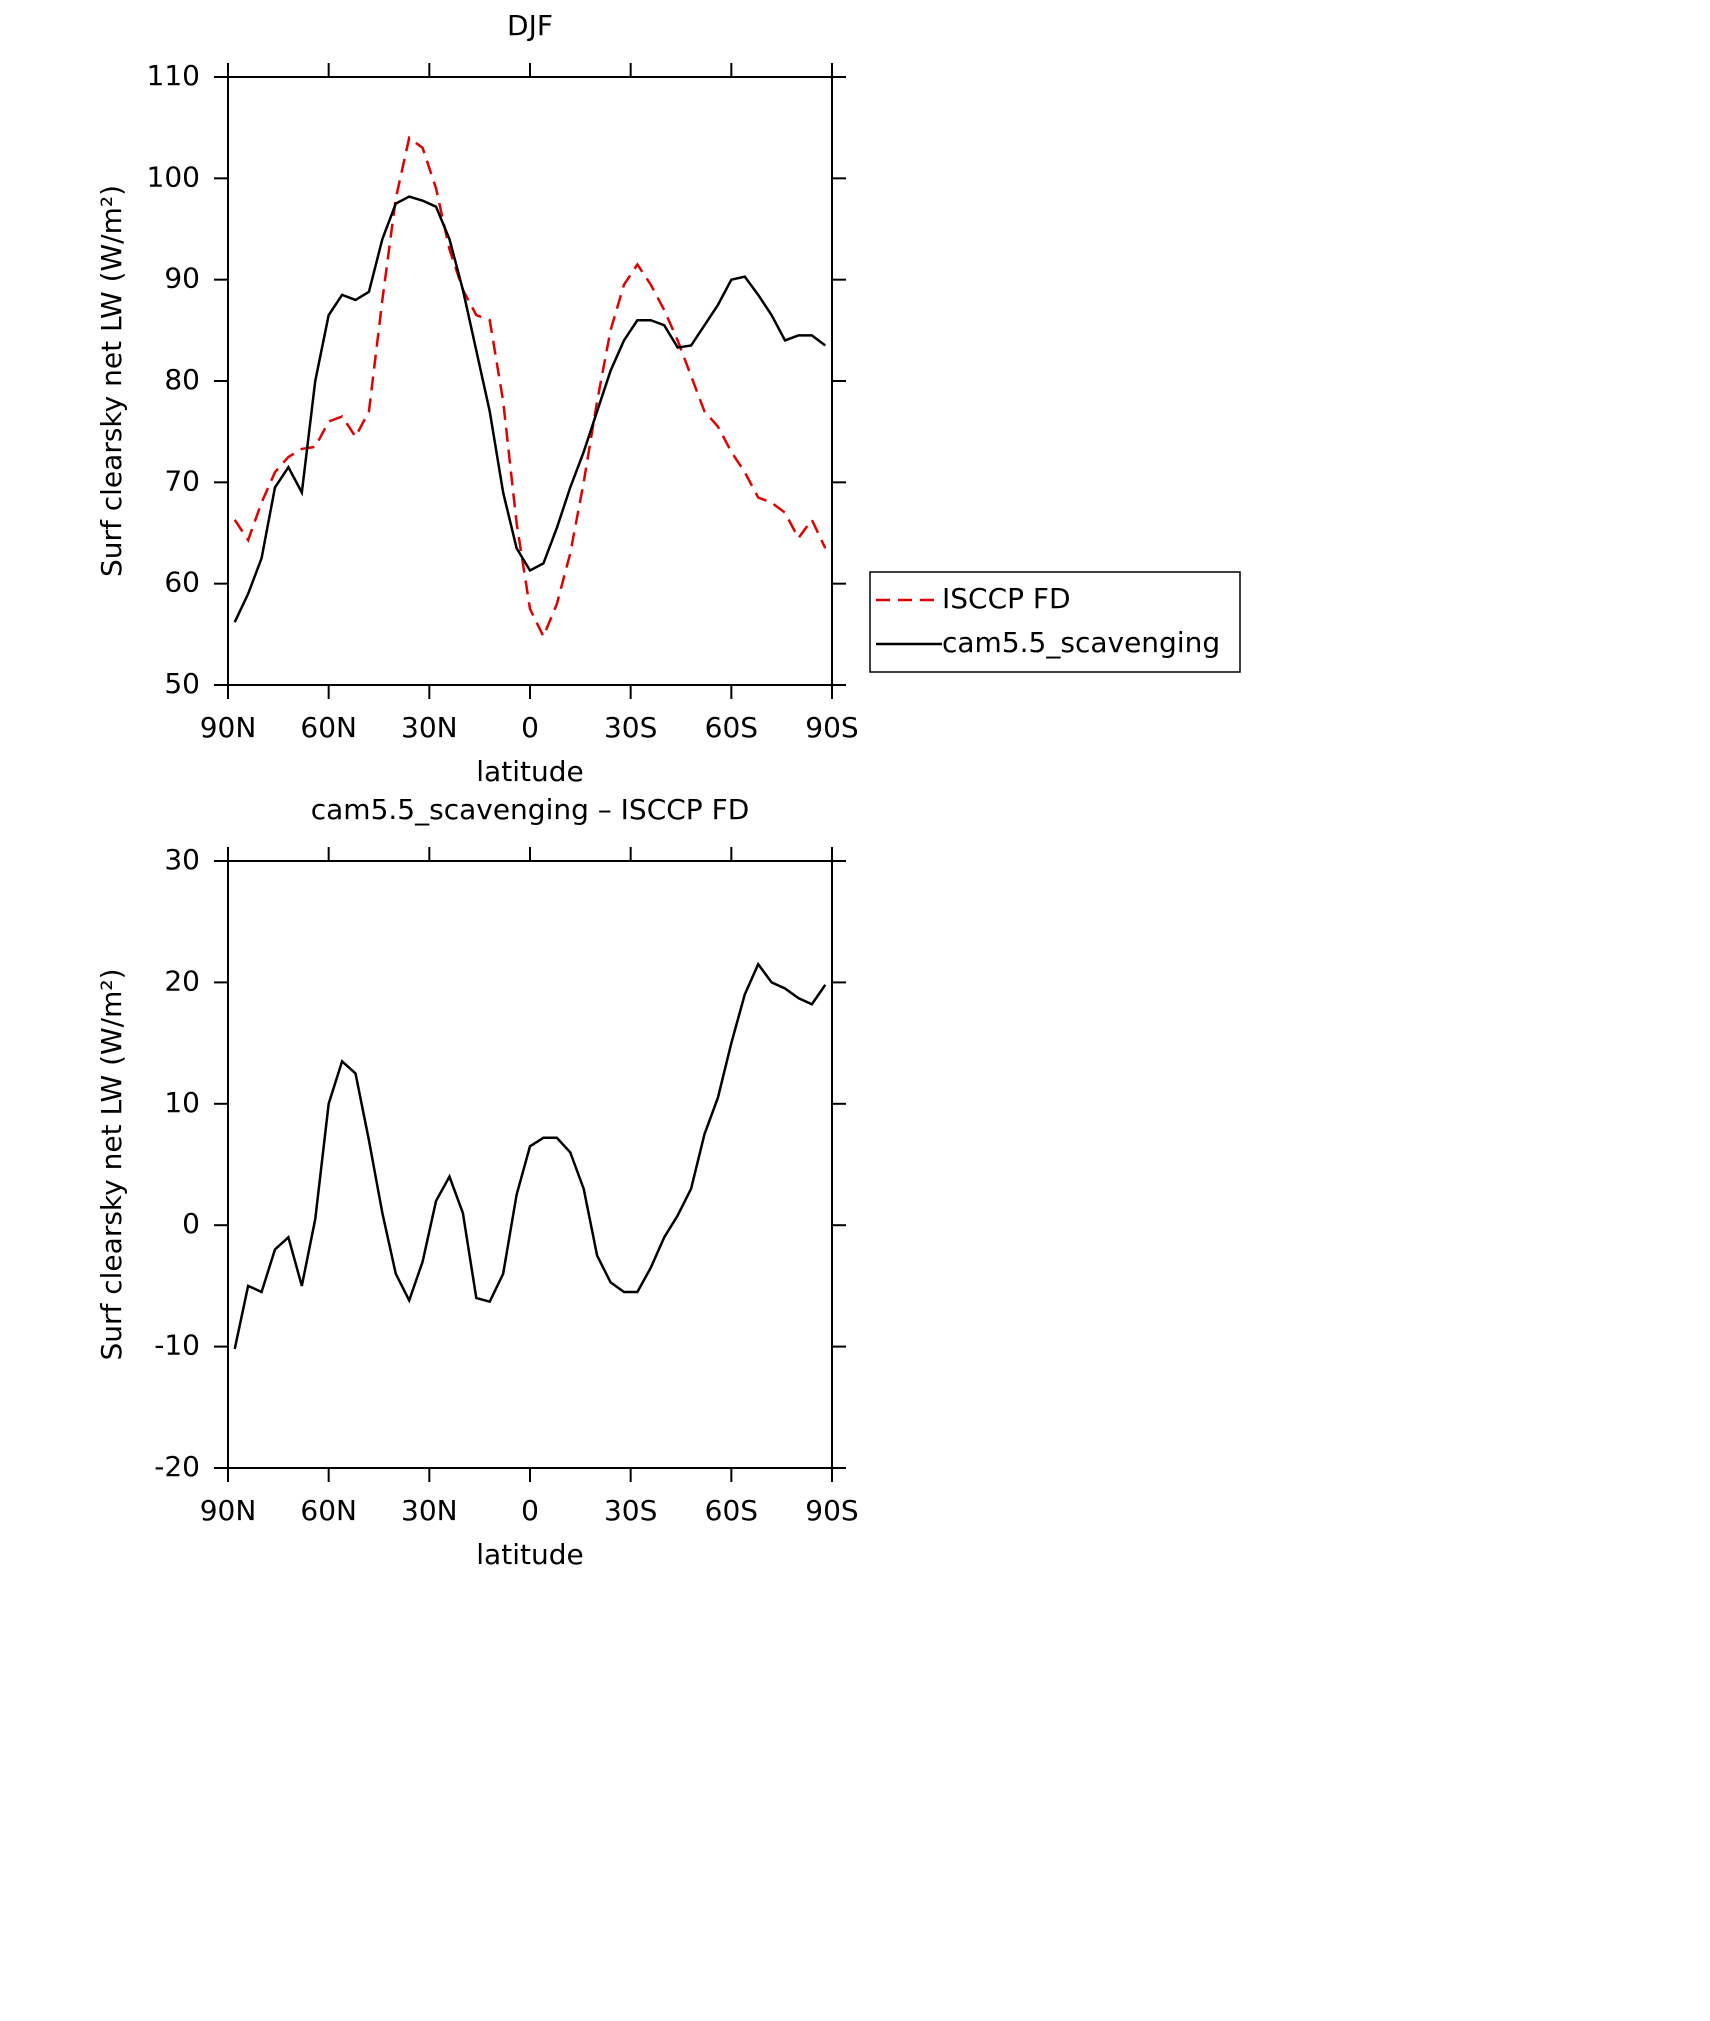 The width and height of the screenshot is (1710, 2021). What do you see at coordinates (1081, 642) in the screenshot?
I see `legend-label: cam5.5_scavenging` at bounding box center [1081, 642].